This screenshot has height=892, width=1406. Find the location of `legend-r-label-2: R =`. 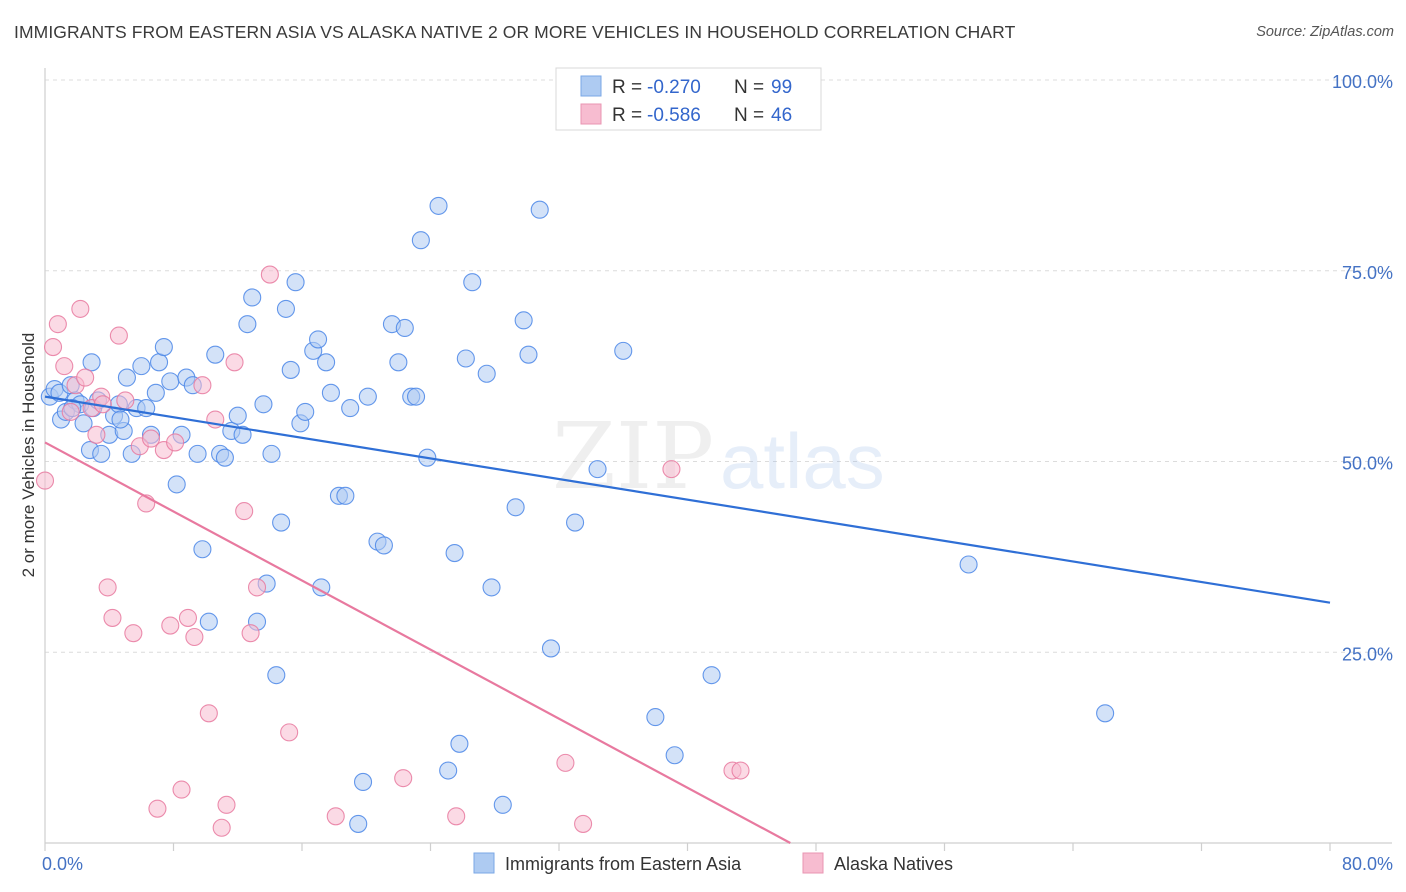

legend-r-label-2: R = is located at coordinates (627, 115).